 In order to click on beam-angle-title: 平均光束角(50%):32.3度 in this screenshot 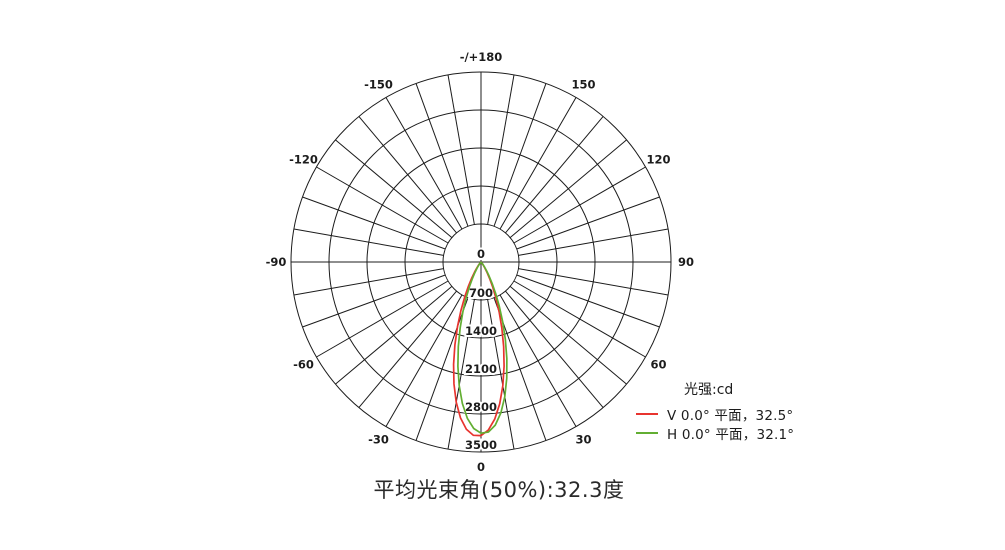, I will do `click(499, 490)`.